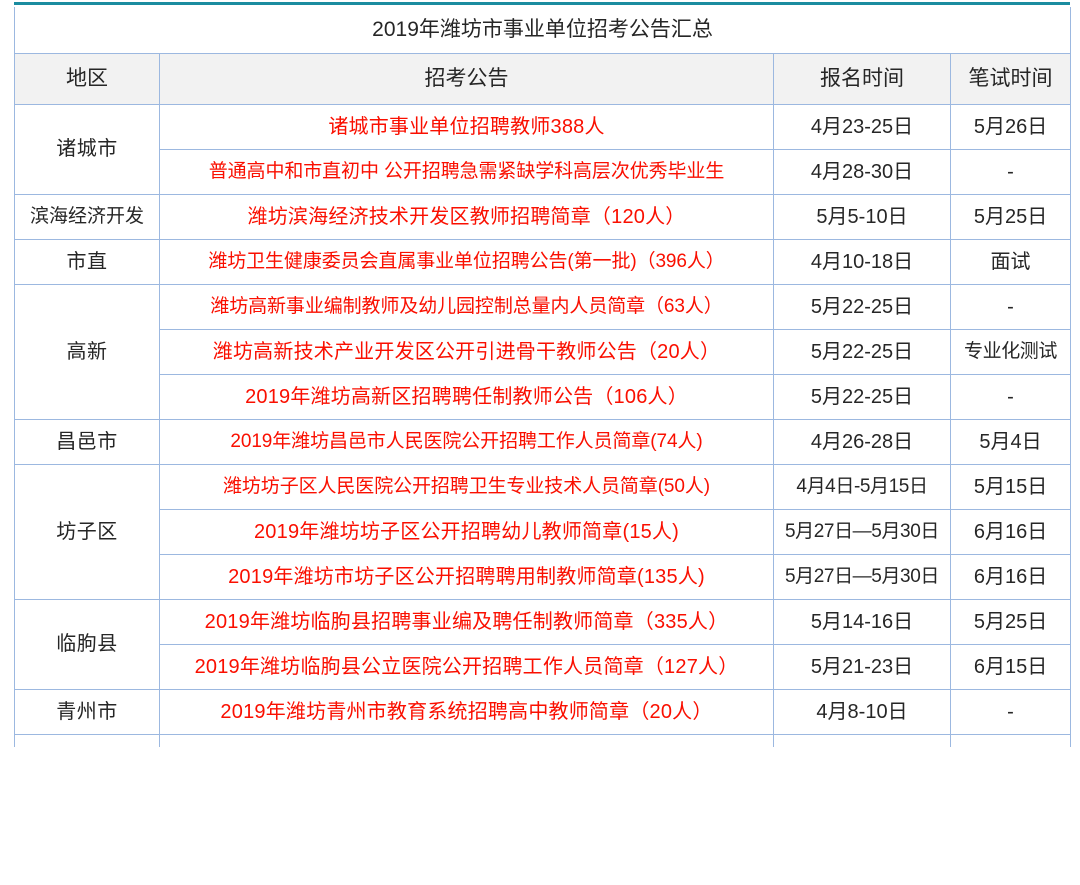  What do you see at coordinates (87, 217) in the screenshot?
I see `region-cell-binhai: 滨海经济开发` at bounding box center [87, 217].